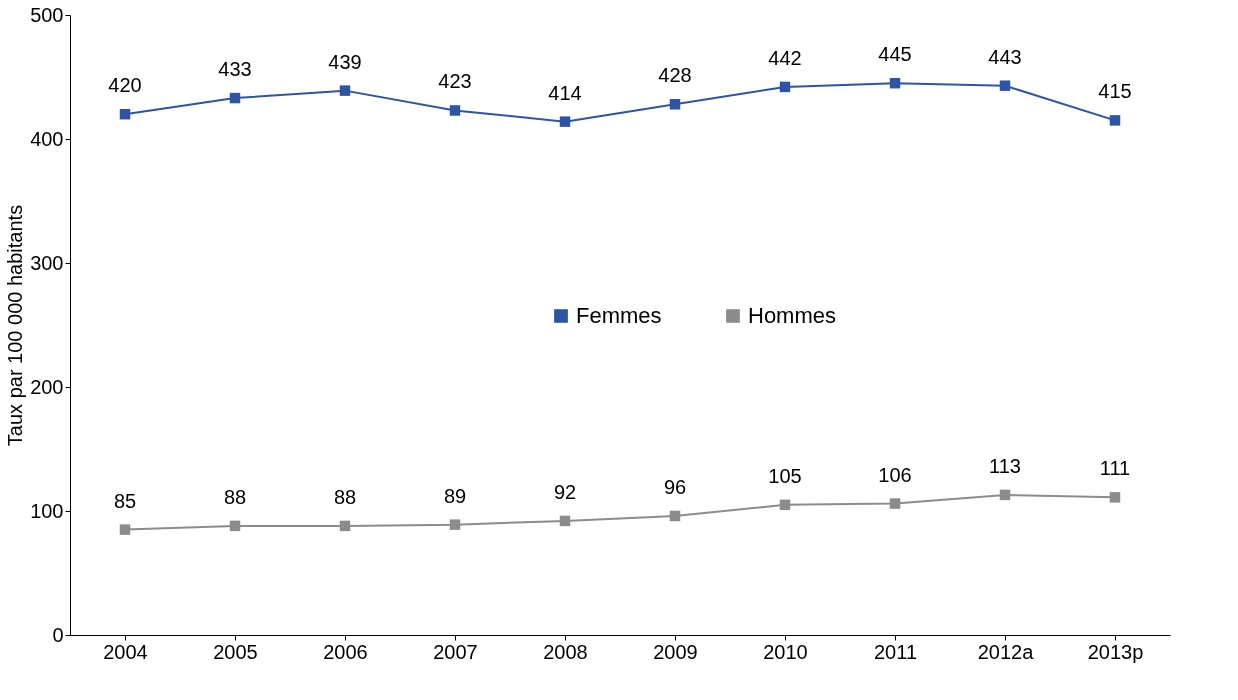 The image size is (1238, 700). What do you see at coordinates (565, 491) in the screenshot?
I see `data-label: 92` at bounding box center [565, 491].